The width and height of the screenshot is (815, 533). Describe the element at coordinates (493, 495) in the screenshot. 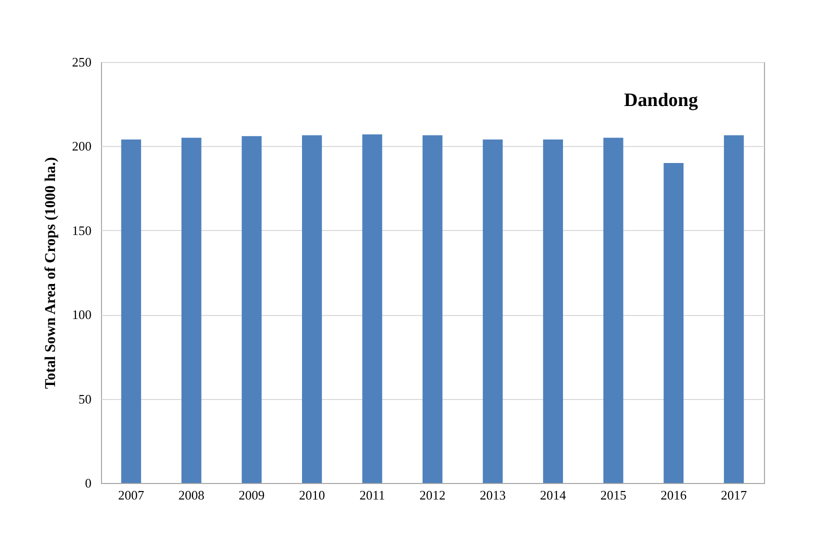

I see `x-tick-label: 2013` at that location.